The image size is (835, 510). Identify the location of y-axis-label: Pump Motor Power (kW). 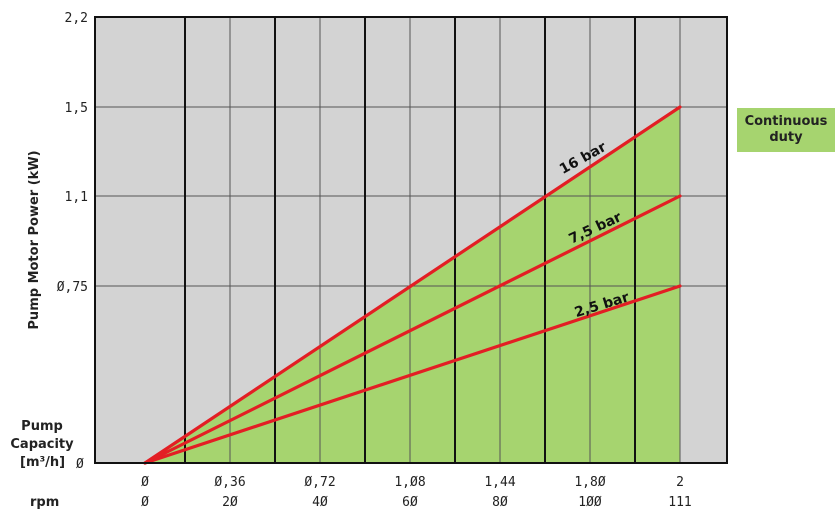
(34, 239).